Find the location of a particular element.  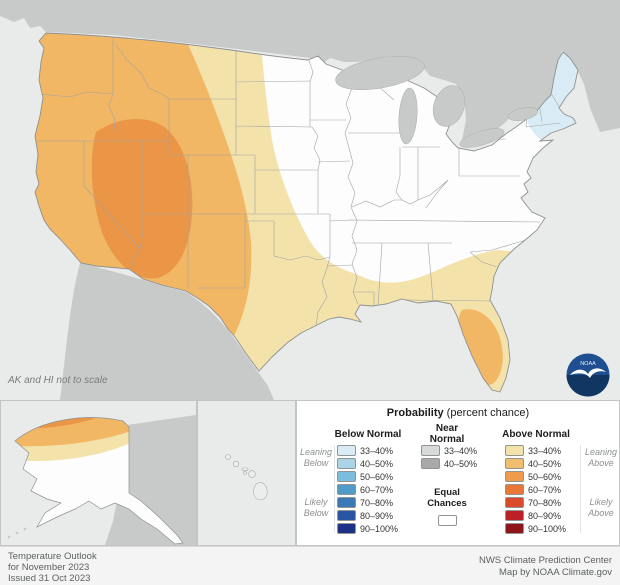

noaa-seagull-icon is located at coordinates (588, 373).